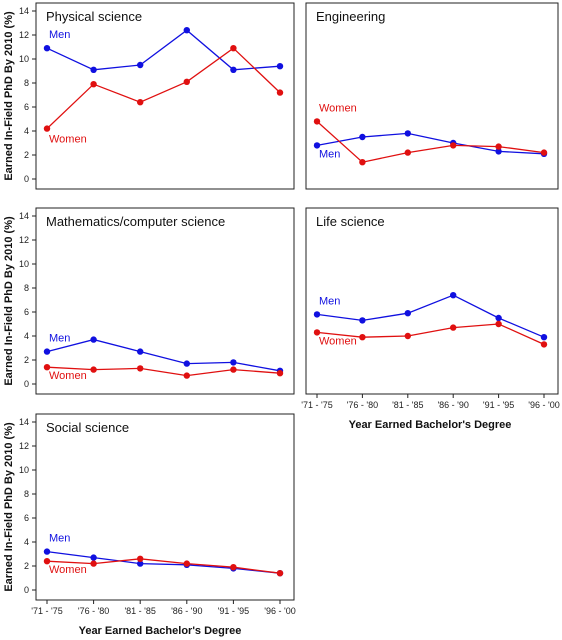 The height and width of the screenshot is (640, 562). What do you see at coordinates (87, 427) in the screenshot?
I see `panel-title: Social science` at bounding box center [87, 427].